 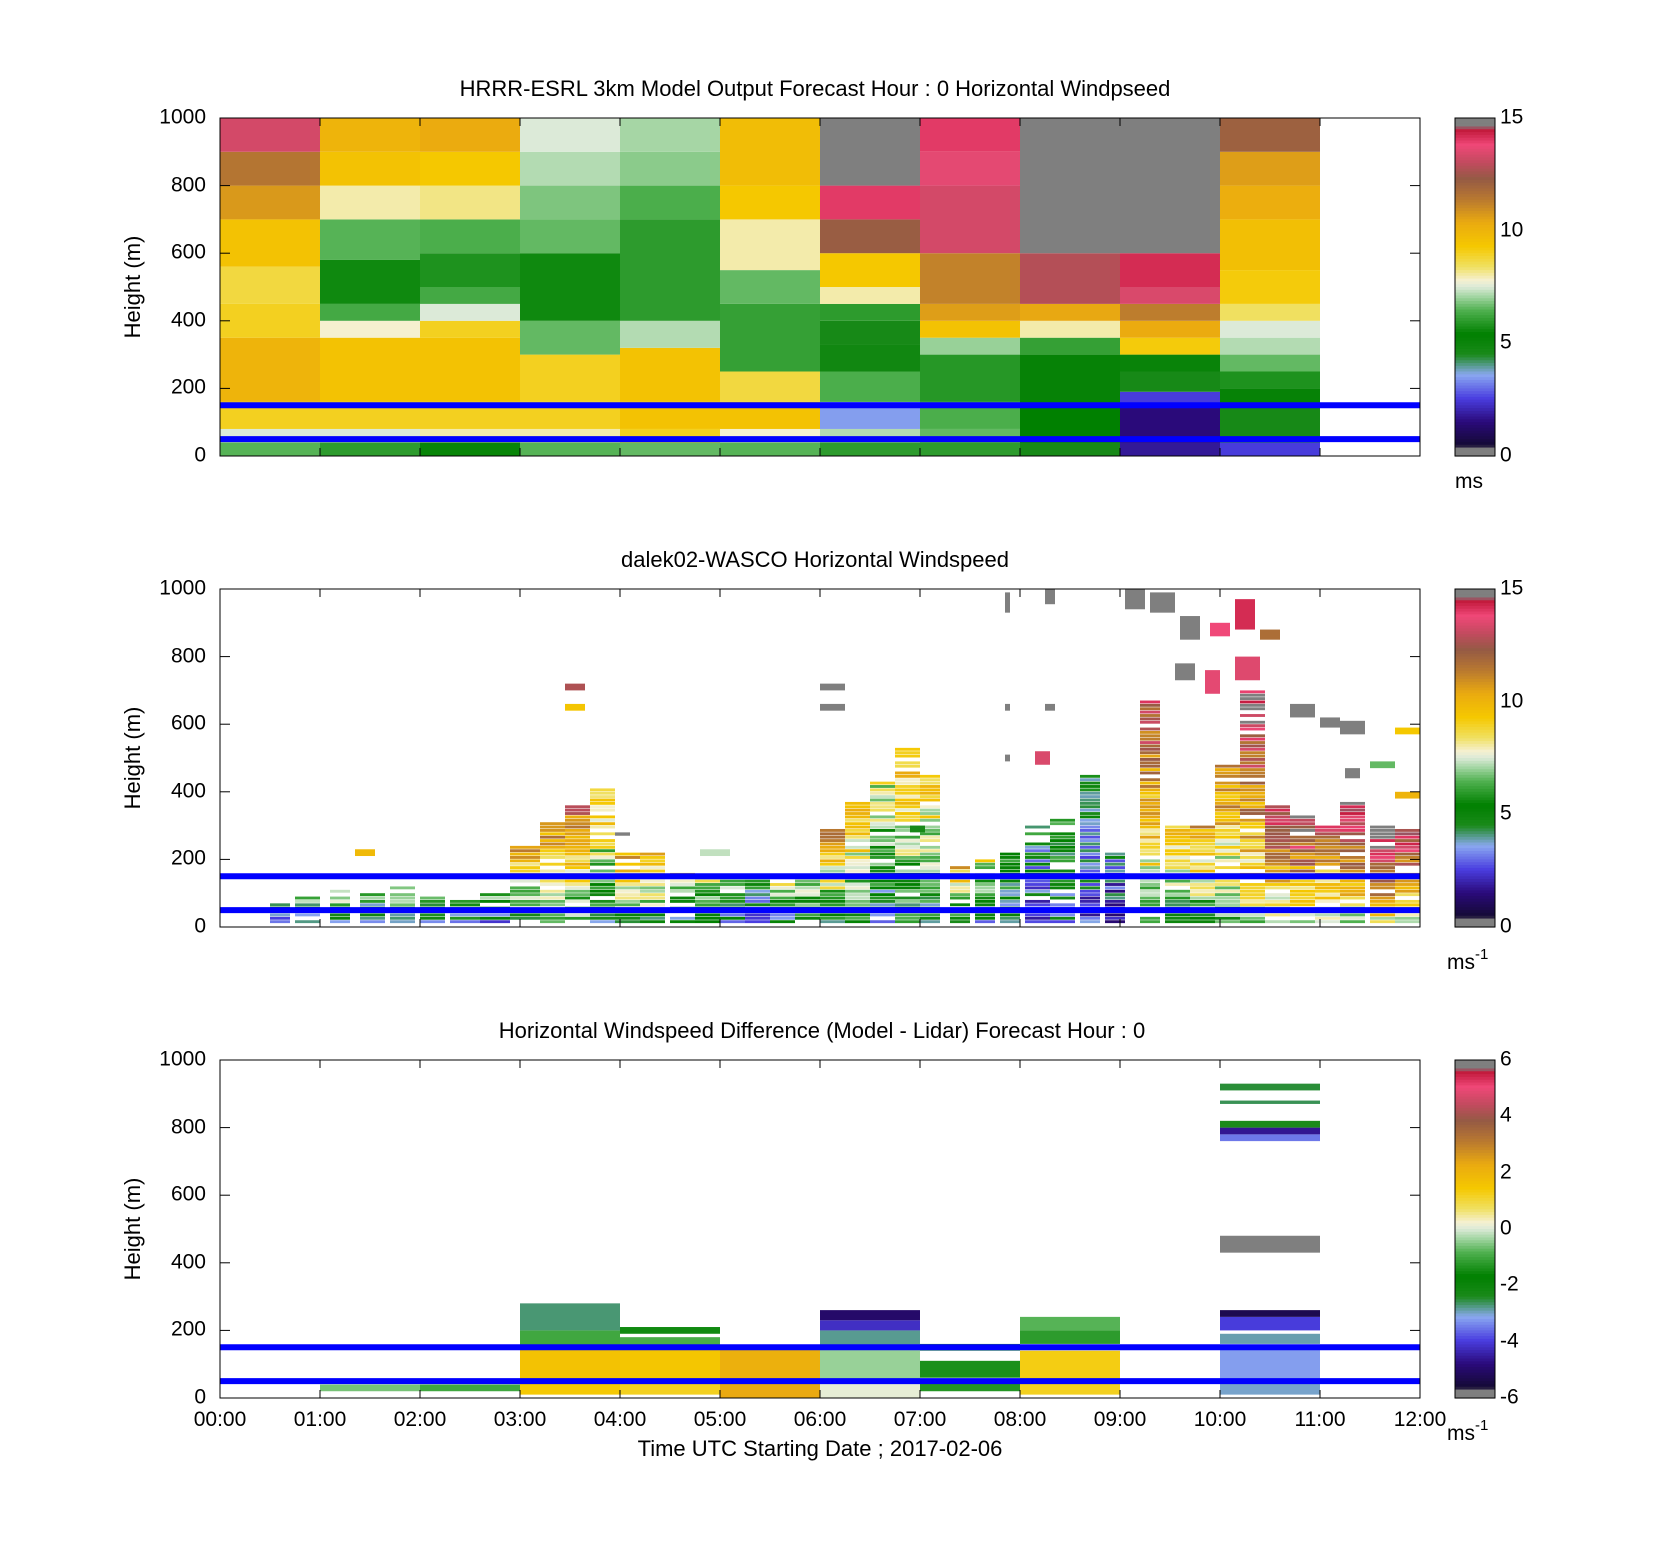 What do you see at coordinates (1475, 287) in the screenshot?
I see `panel-model-colorbar-frame` at bounding box center [1475, 287].